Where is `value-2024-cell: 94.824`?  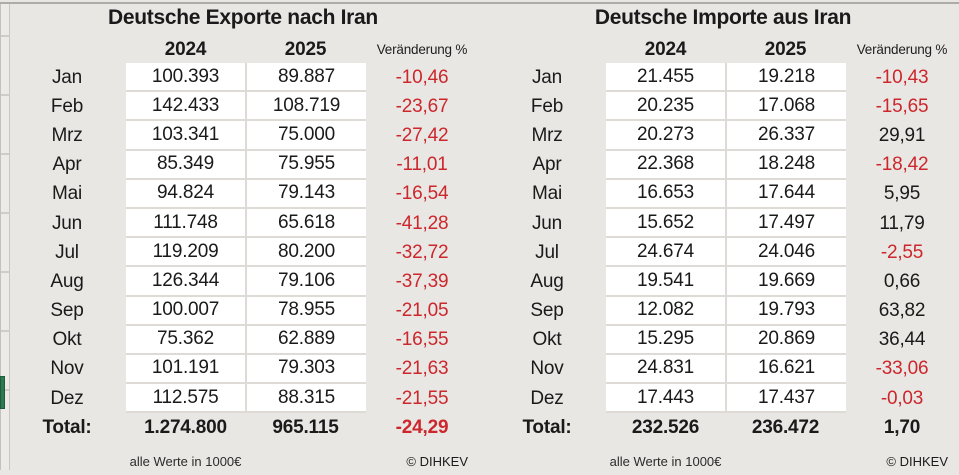 value-2024-cell: 94.824 is located at coordinates (185, 194).